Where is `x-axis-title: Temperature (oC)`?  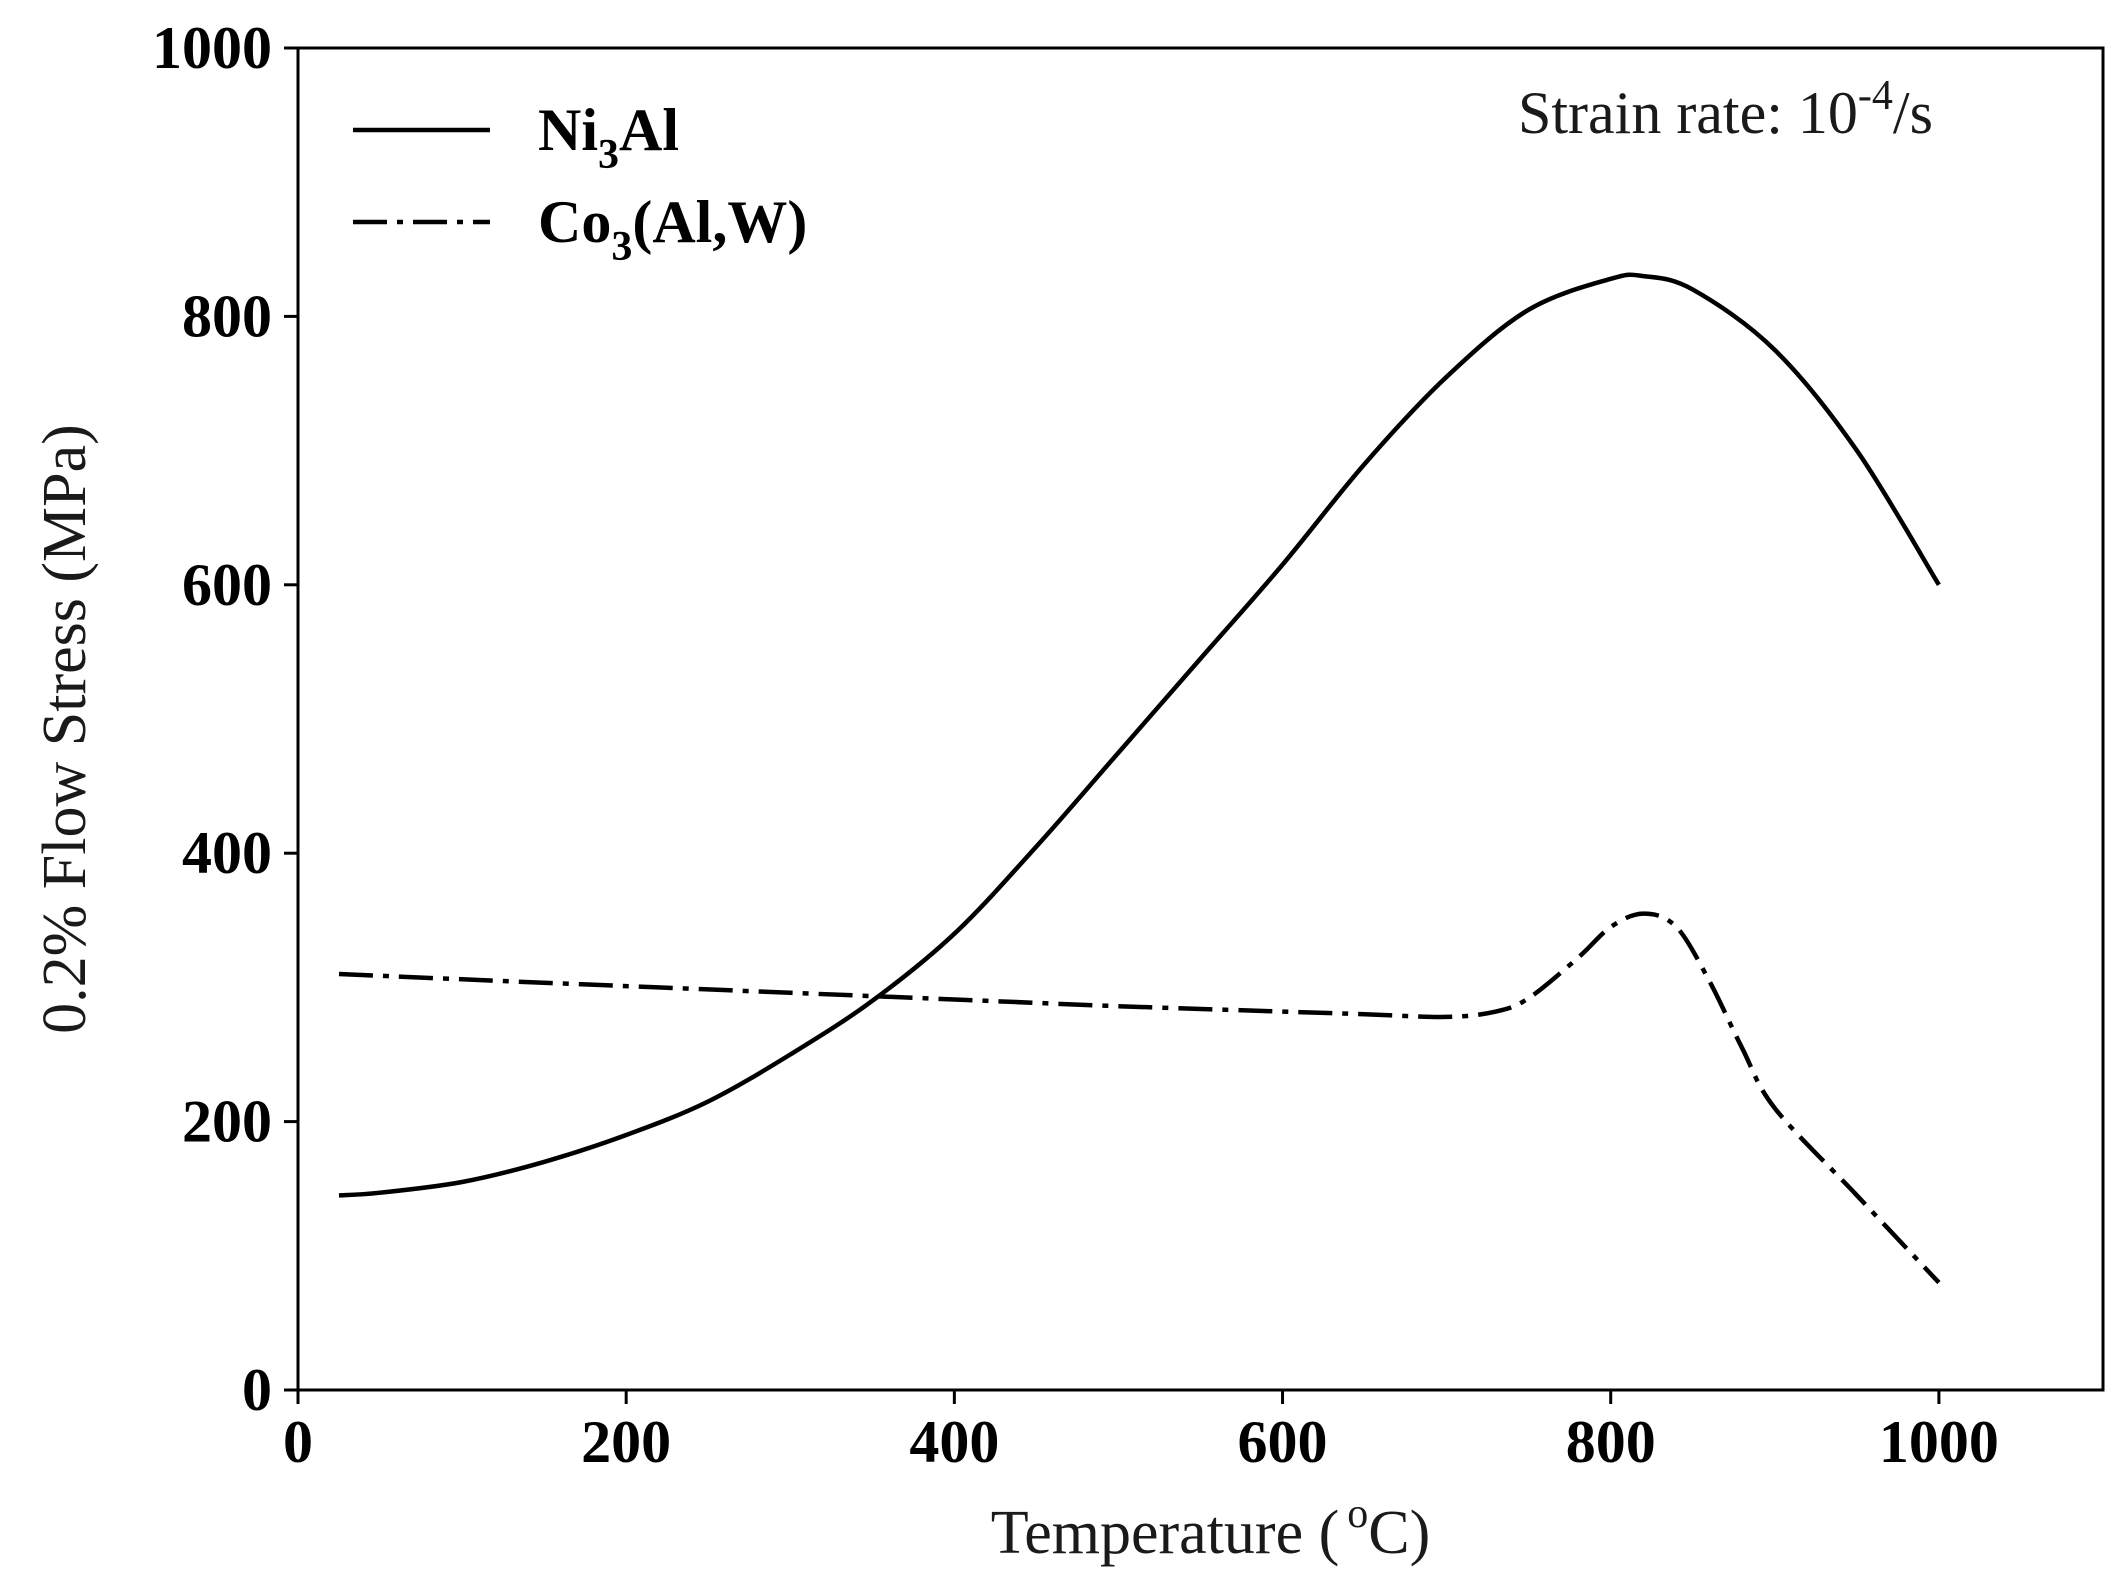 x-axis-title: Temperature (oC) is located at coordinates (1211, 1529).